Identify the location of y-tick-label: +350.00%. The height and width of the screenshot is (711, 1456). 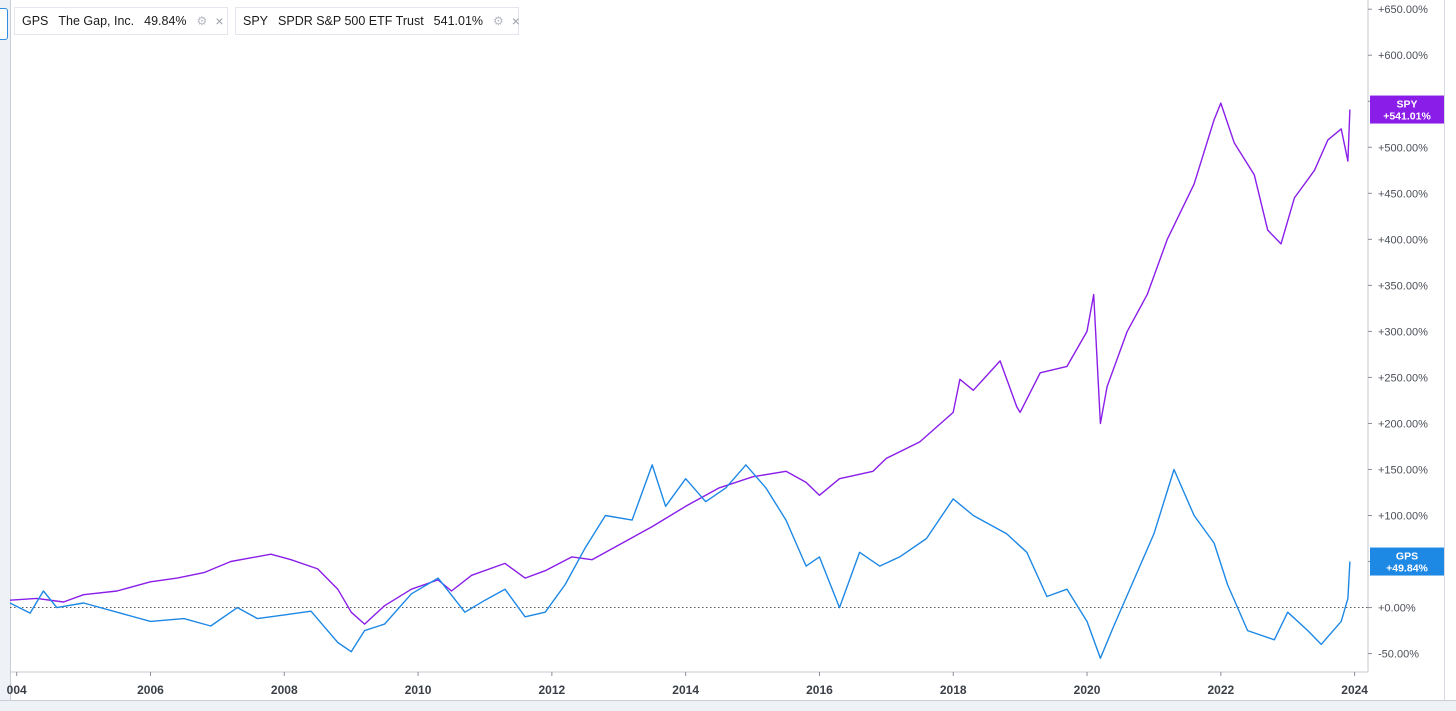
(1403, 286).